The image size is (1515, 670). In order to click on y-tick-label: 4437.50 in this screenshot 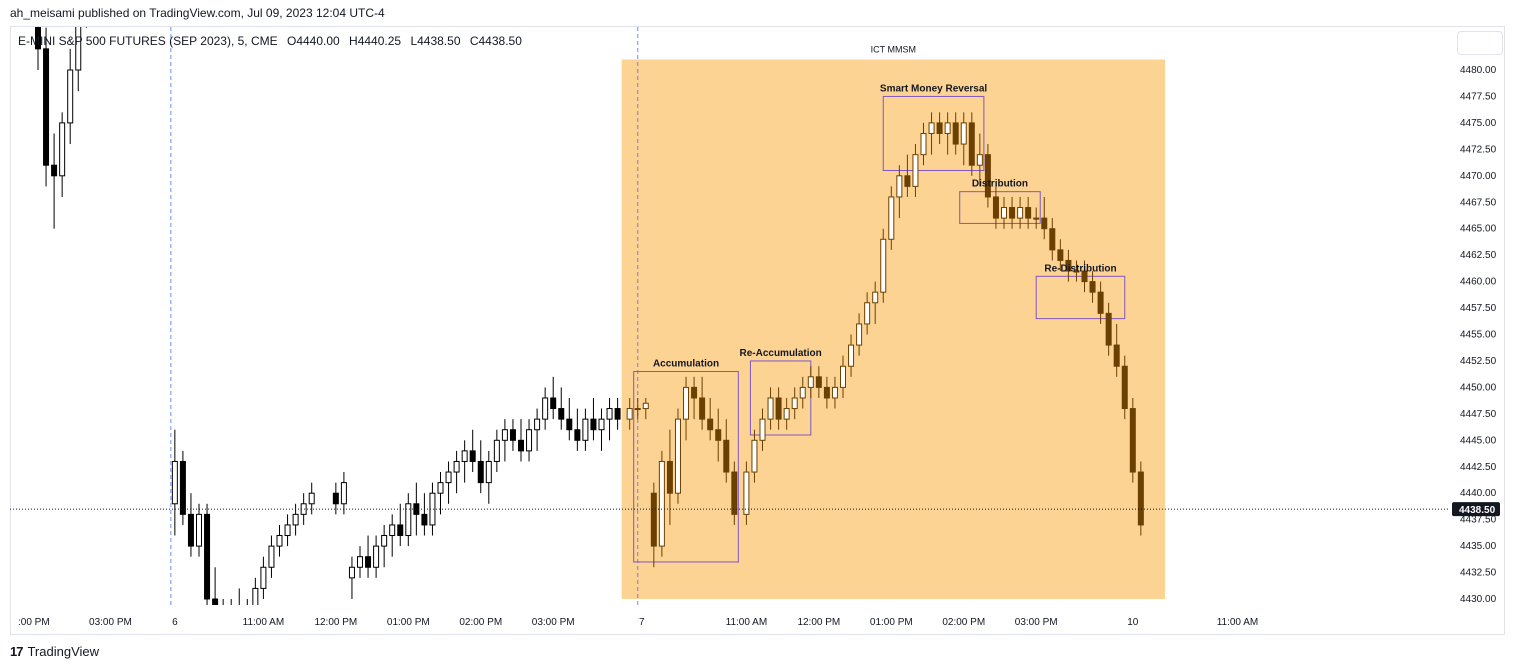, I will do `click(1478, 520)`.